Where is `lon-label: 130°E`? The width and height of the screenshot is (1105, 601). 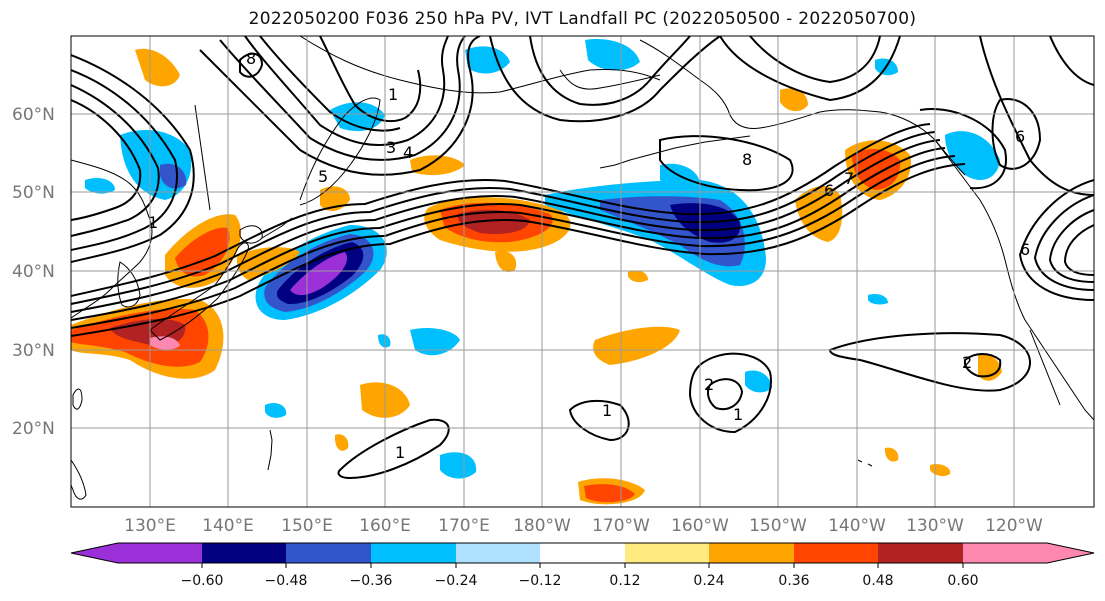
lon-label: 130°E is located at coordinates (150, 526).